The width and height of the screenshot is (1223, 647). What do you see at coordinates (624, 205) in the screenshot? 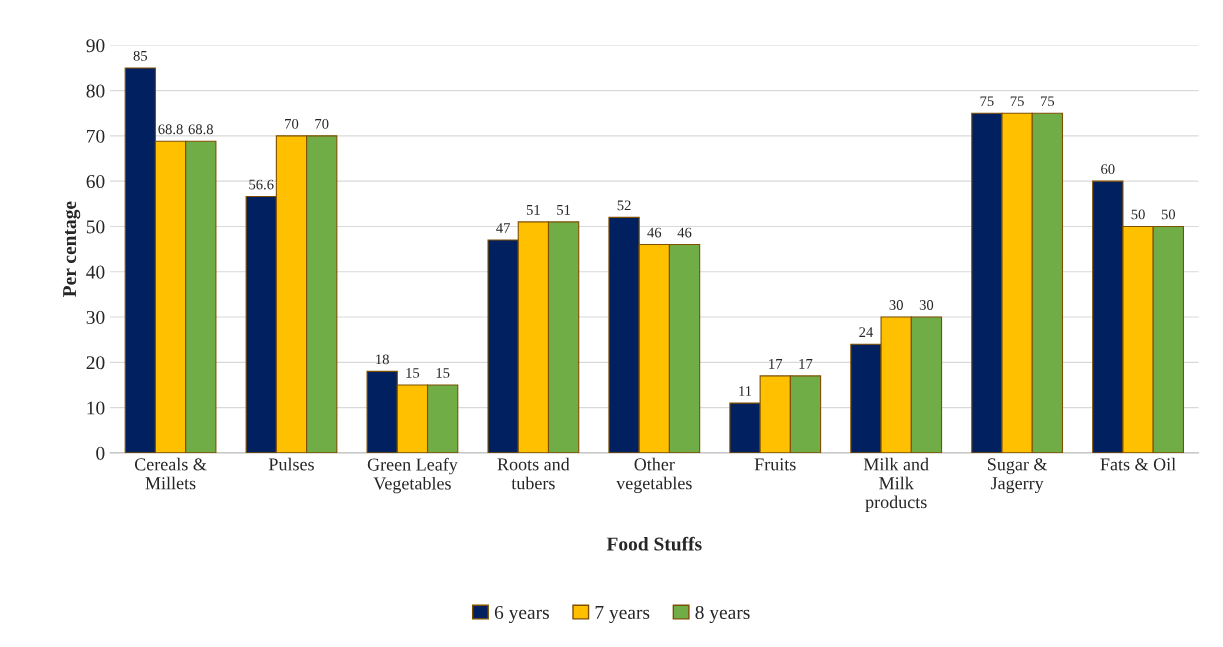
I see `data-label: 52` at bounding box center [624, 205].